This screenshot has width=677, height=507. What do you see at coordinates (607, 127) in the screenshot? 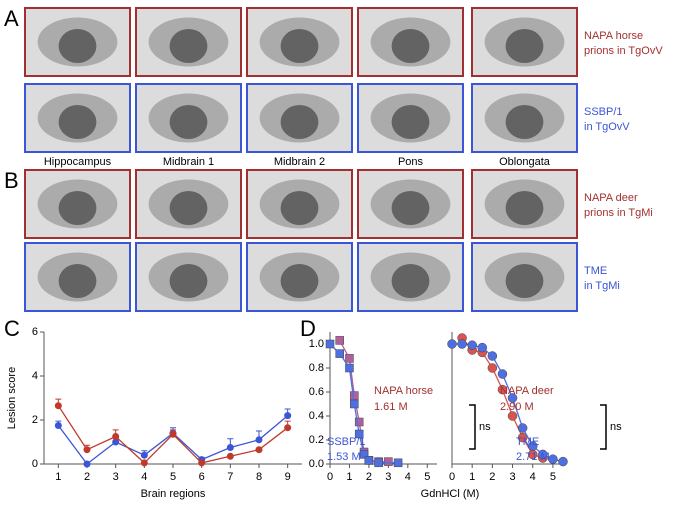
I see `row-label: in TgOvV` at bounding box center [607, 127].